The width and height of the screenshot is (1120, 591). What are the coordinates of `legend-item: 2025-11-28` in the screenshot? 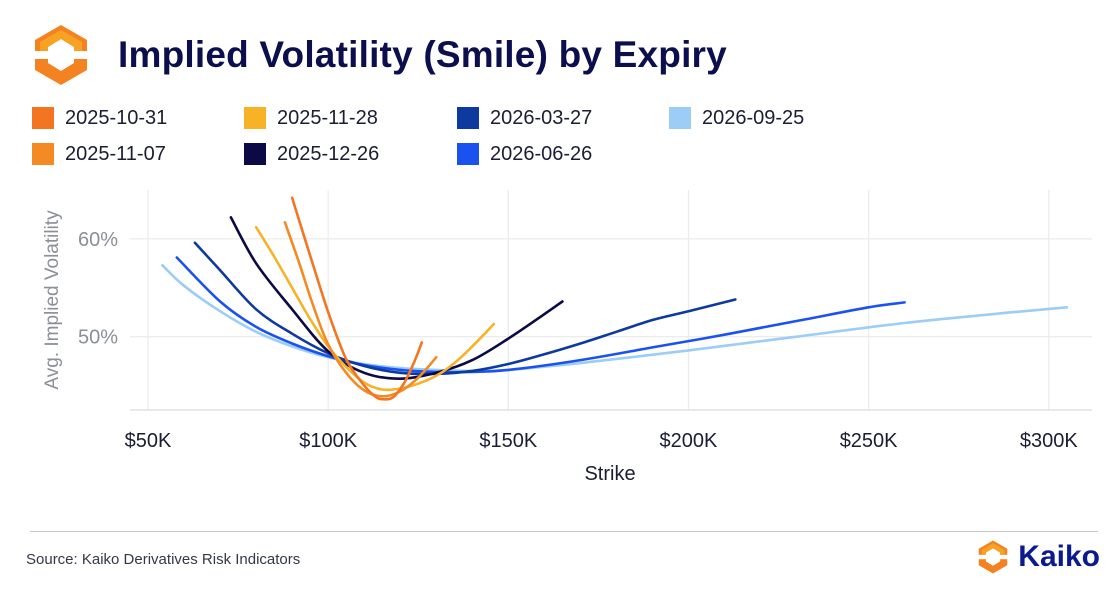 It's located at (311, 118).